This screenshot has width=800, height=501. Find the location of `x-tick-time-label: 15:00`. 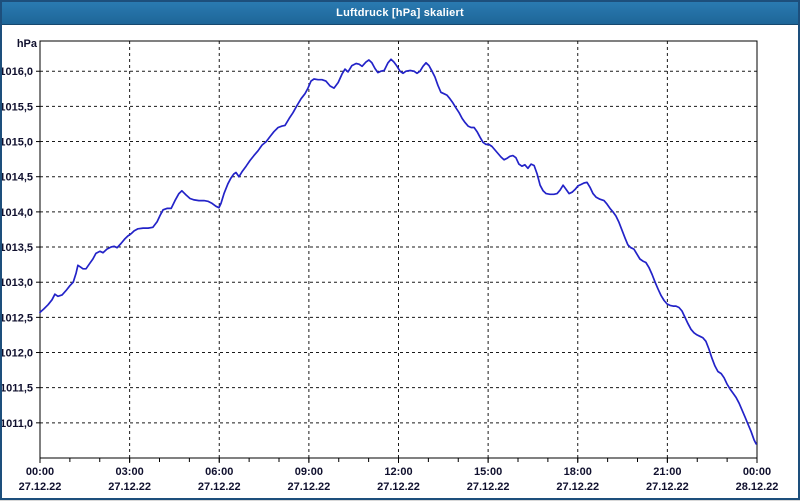

x-tick-time-label: 15:00 is located at coordinates (488, 472).